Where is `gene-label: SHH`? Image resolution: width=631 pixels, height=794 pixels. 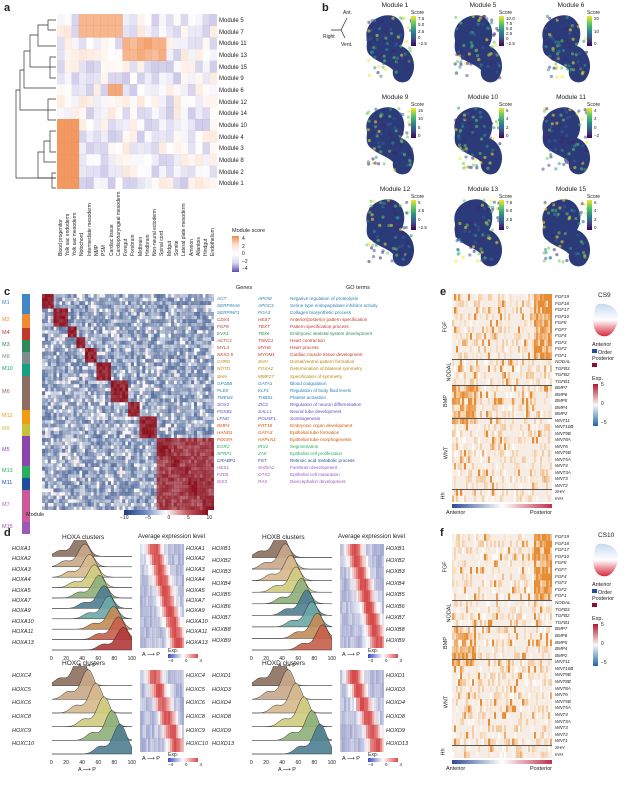
gene-label: SHH is located at coordinates (222, 376).